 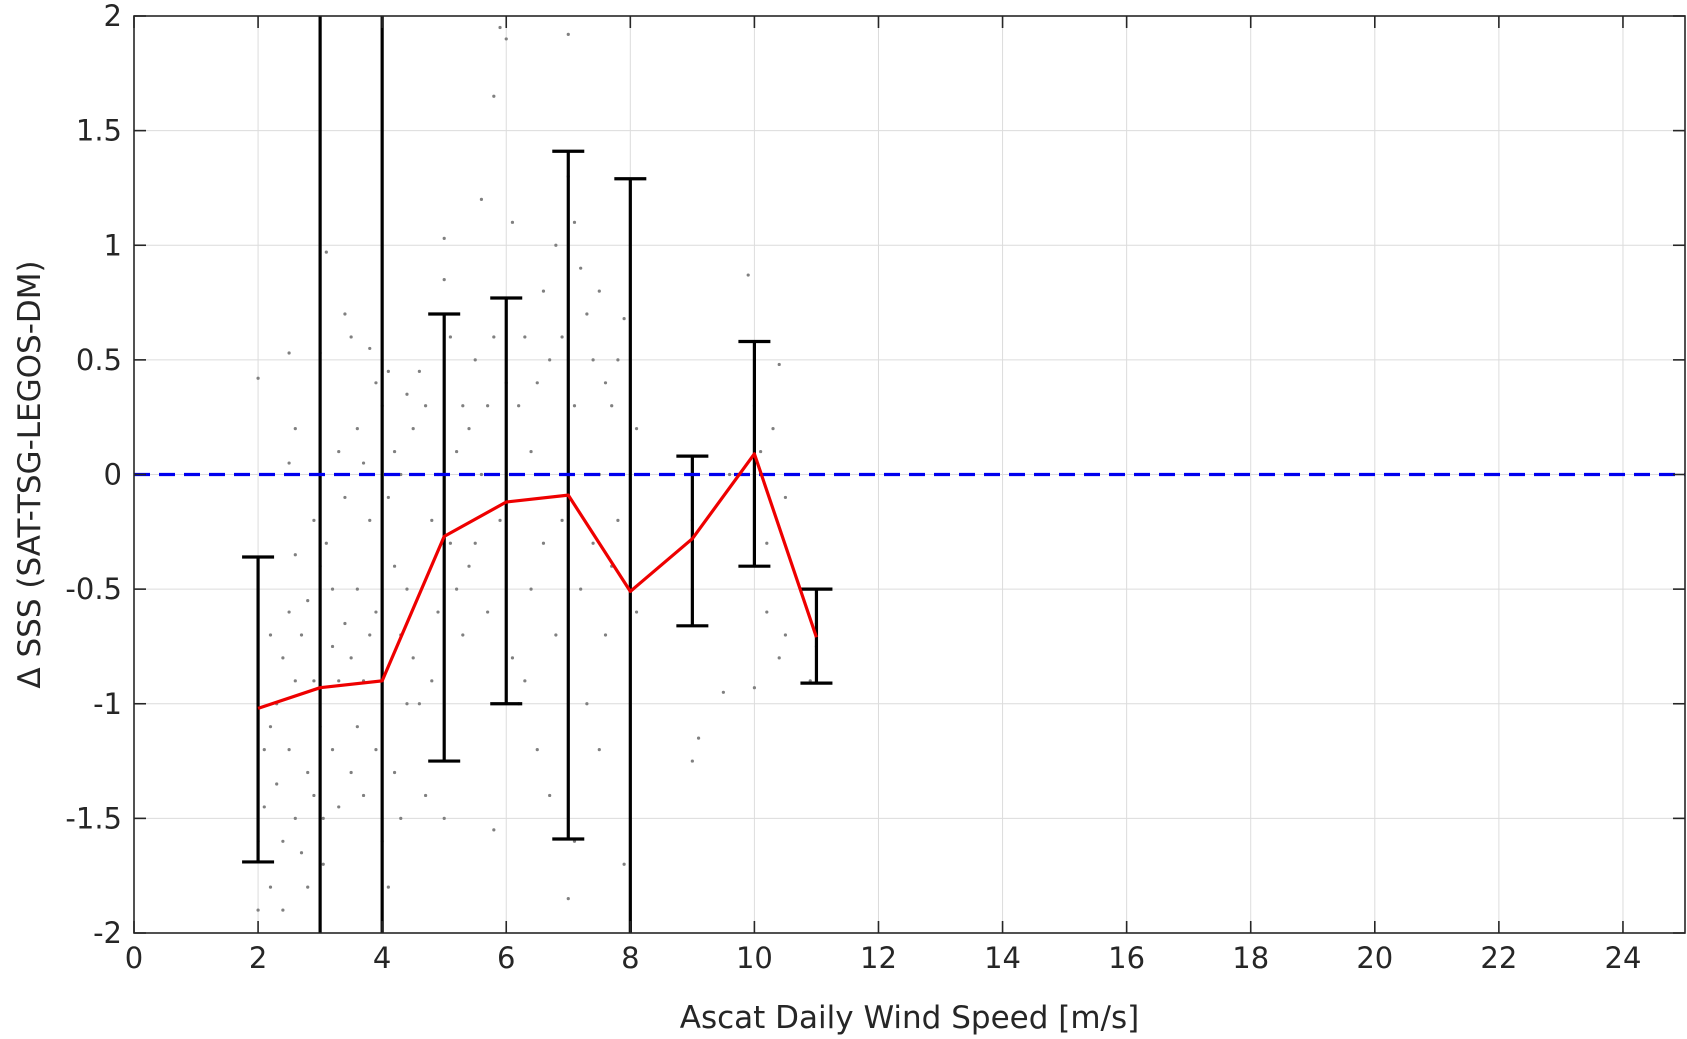 I want to click on x-tick-label: 8, so click(x=630, y=958).